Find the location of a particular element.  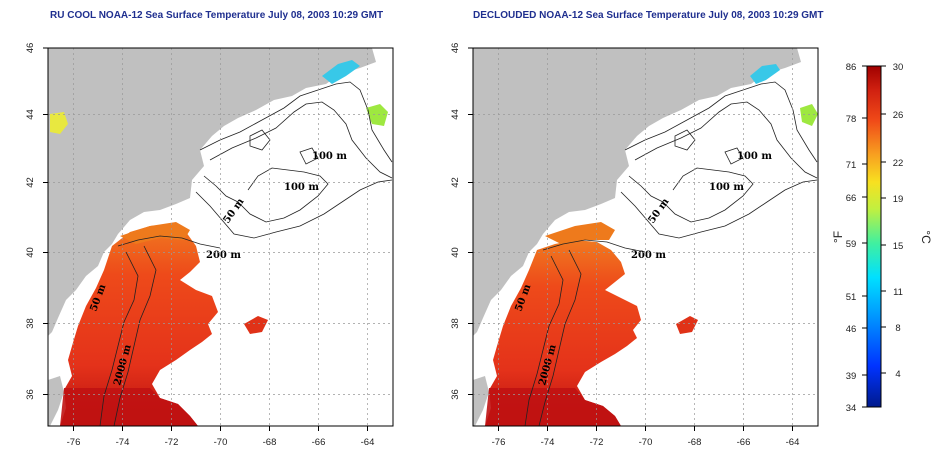

left-sst-north is located at coordinates (155, 233).